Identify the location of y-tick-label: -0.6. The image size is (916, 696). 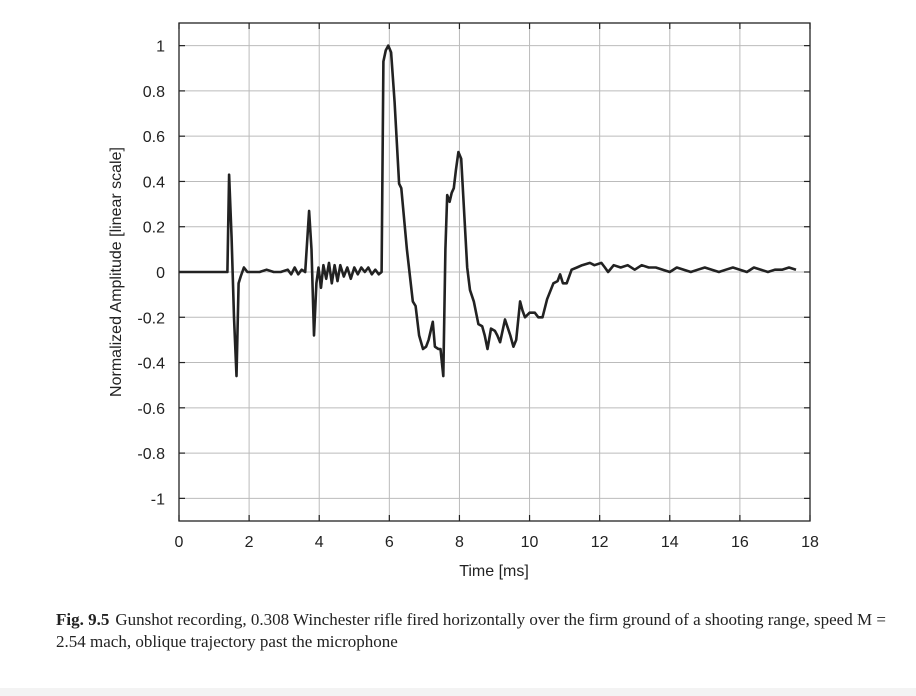
(151, 409).